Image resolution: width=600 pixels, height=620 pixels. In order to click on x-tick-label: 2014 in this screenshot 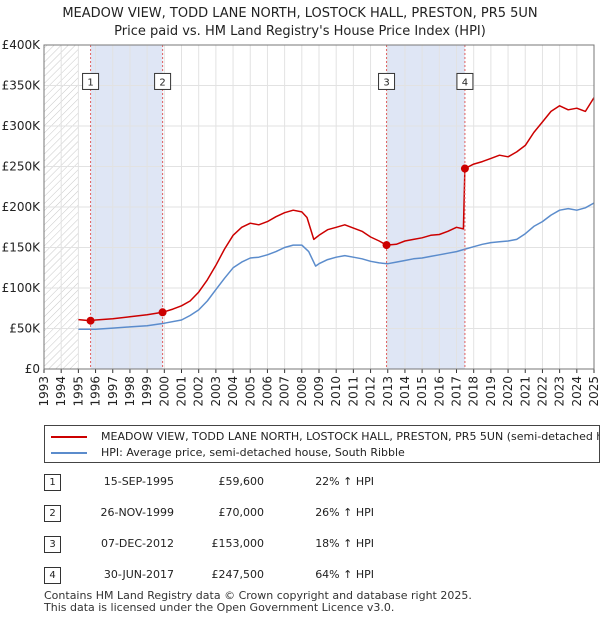, I will do `click(405, 391)`.